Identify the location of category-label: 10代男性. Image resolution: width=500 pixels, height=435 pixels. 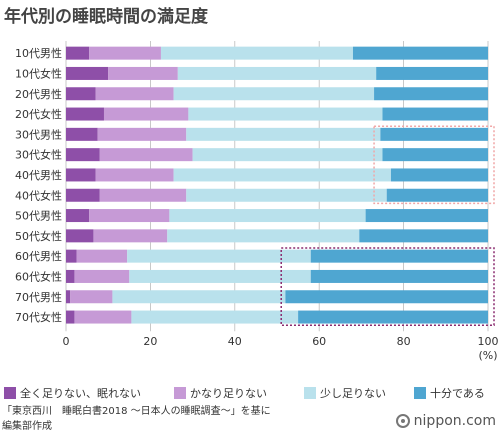
(38, 53).